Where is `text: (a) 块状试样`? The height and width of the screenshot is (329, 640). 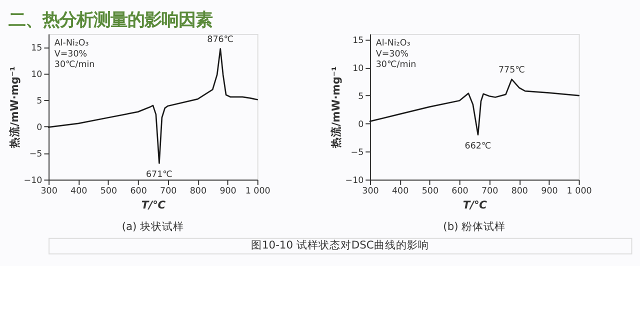 text: (a) 块状试样 is located at coordinates (153, 227).